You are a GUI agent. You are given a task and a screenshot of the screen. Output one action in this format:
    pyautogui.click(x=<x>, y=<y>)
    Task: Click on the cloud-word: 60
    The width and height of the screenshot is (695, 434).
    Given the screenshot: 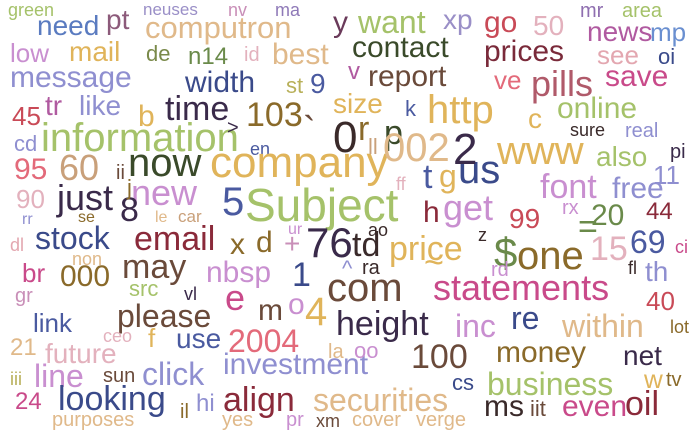 What is the action you would take?
    pyautogui.click(x=79, y=167)
    